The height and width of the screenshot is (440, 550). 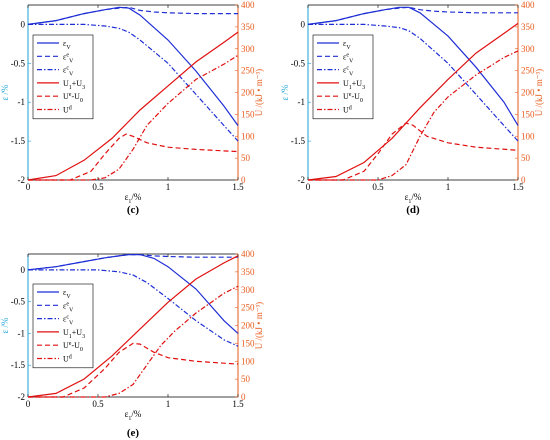 I want to click on panel-caption: (c), so click(x=133, y=210).